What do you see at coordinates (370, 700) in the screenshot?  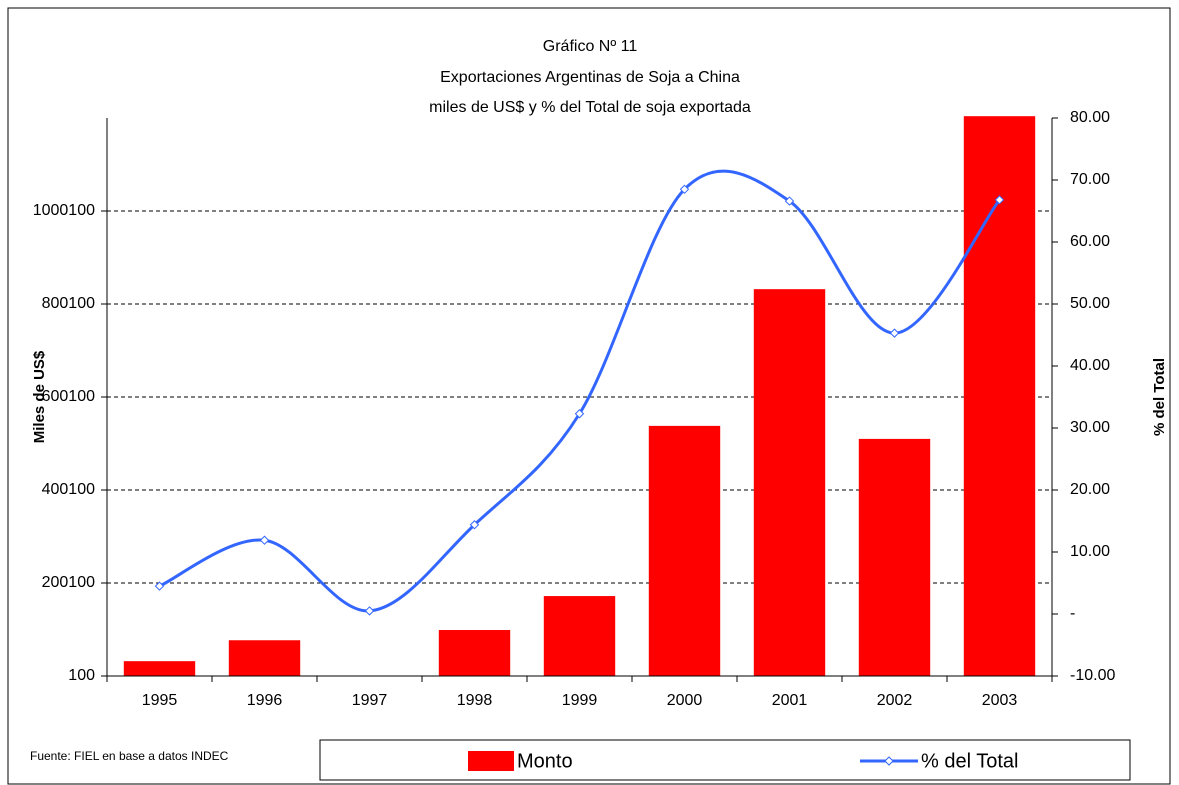 I see `x-tick-label: 1997` at bounding box center [370, 700].